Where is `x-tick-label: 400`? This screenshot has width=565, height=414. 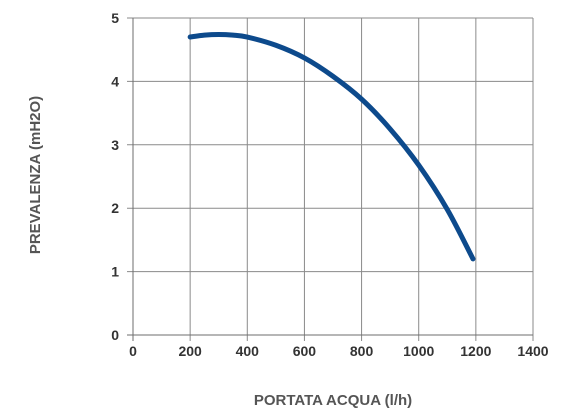
x-tick-label: 400 is located at coordinates (248, 351).